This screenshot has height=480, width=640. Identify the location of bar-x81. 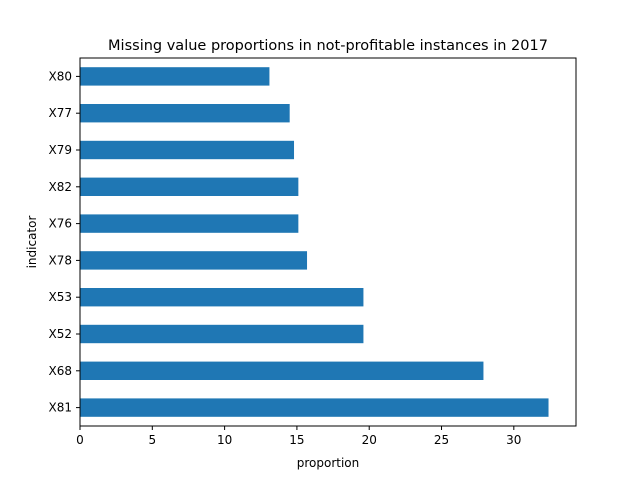
(314, 407).